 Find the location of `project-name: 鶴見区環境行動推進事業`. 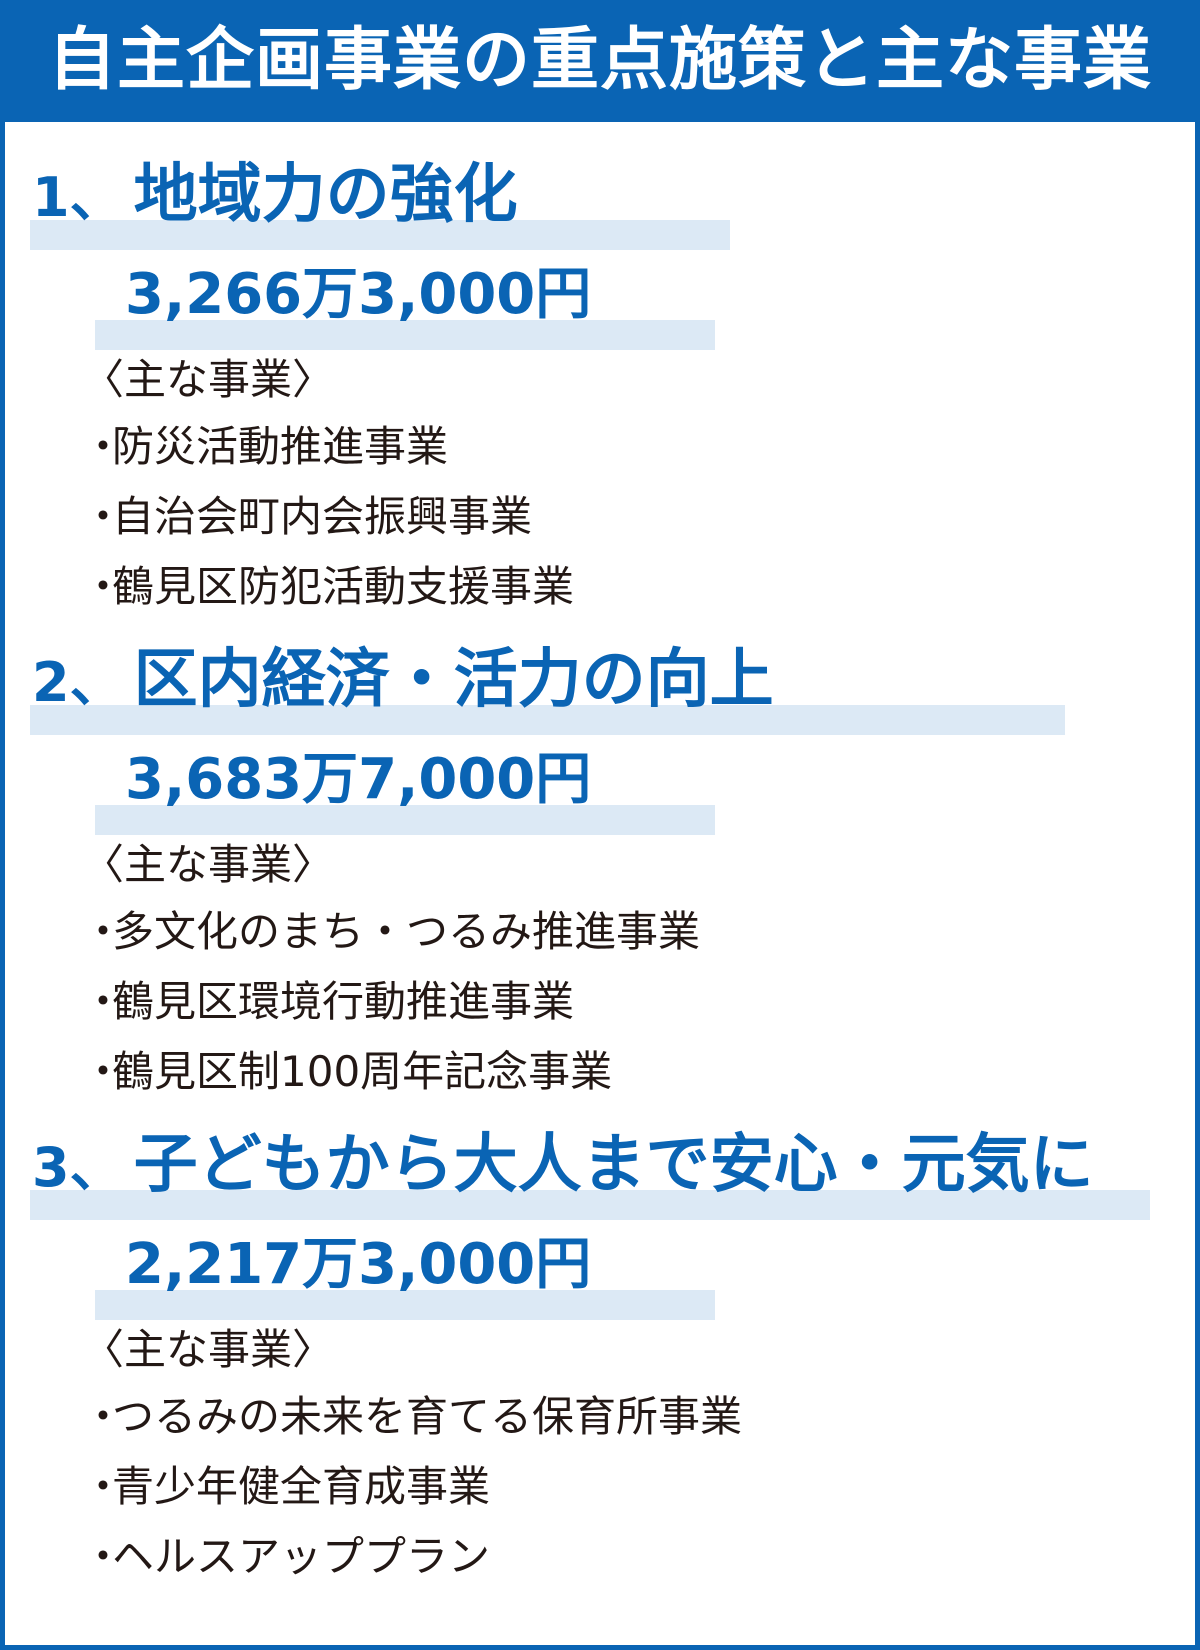

project-name: 鶴見区環境行動推進事業 is located at coordinates (343, 1001).